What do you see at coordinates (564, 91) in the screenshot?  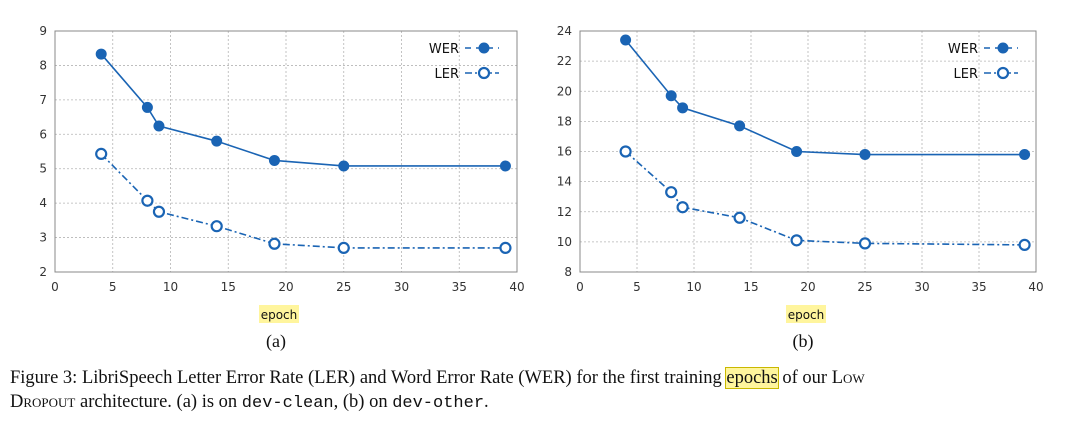 I see `y-tick-label: 20` at bounding box center [564, 91].